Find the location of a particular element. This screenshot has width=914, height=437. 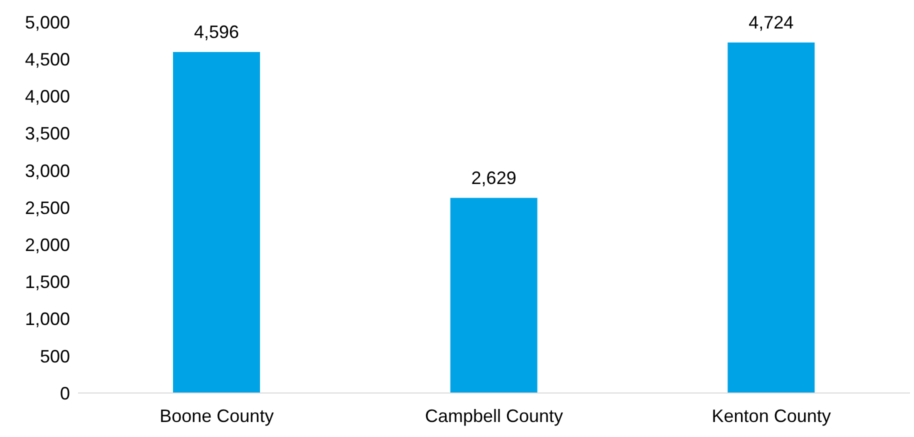

y-tick-label: 2,000 is located at coordinates (47, 244).